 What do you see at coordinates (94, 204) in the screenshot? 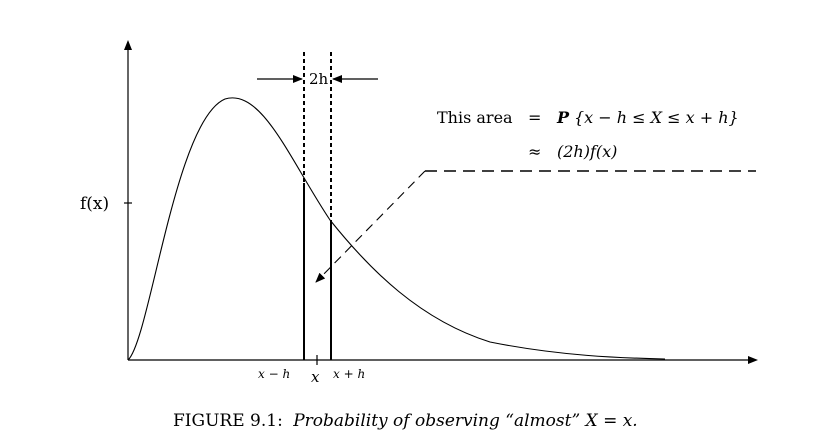
I see `y-label-fx: f(x)` at bounding box center [94, 204].